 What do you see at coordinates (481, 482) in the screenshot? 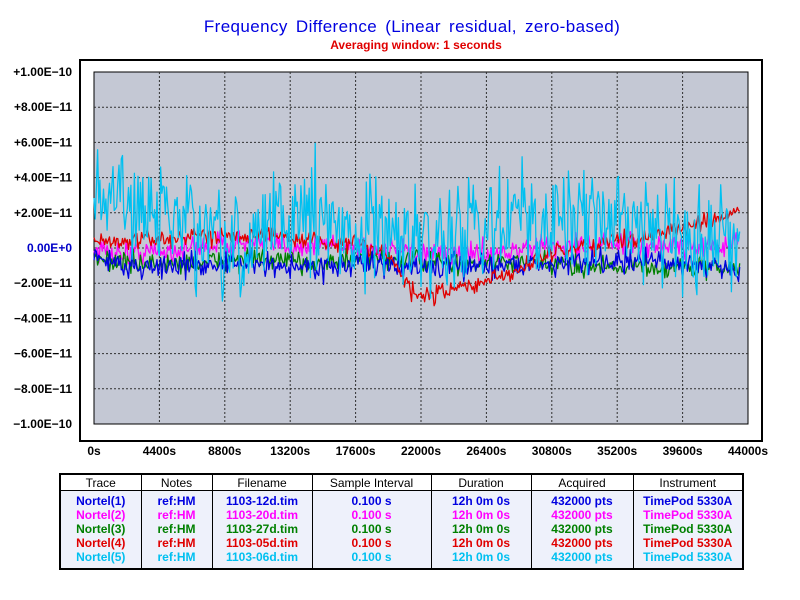
I see `header-duration: Duration` at bounding box center [481, 482].